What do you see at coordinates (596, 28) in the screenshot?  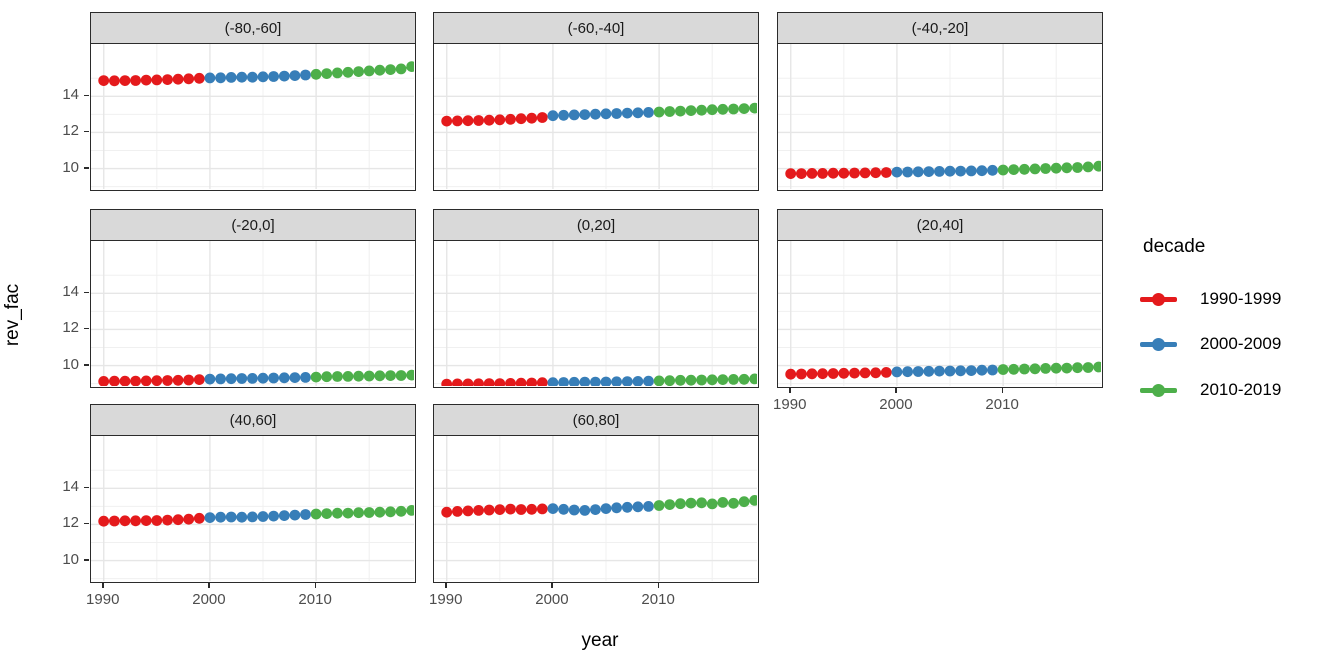 I see `facet-strip-label: (-60,-40]` at bounding box center [596, 28].